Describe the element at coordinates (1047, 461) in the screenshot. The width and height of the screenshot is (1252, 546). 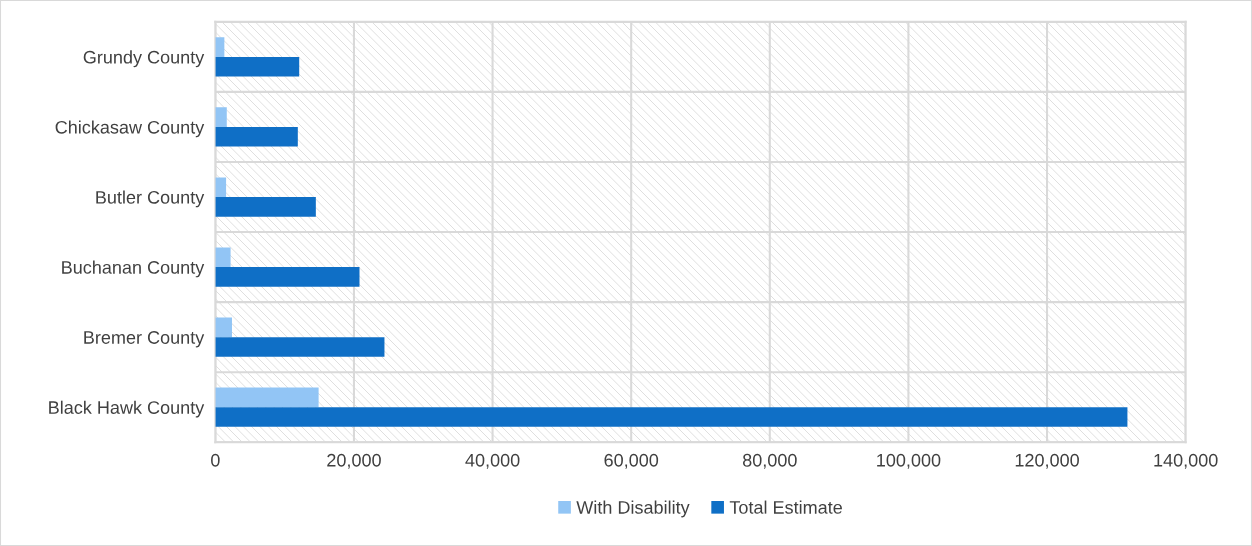
I see `x-tick-label: 120,000` at that location.